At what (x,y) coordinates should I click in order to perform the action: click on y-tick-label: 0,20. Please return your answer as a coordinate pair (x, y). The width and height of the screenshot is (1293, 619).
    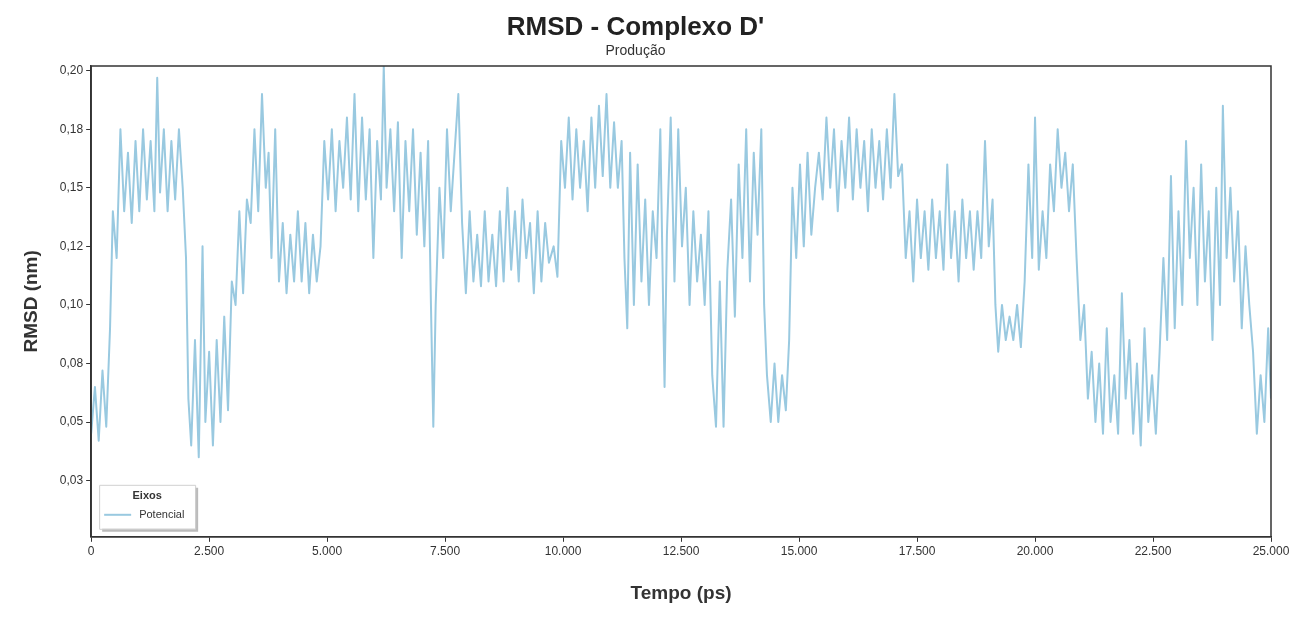
    Looking at the image, I should click on (71, 70).